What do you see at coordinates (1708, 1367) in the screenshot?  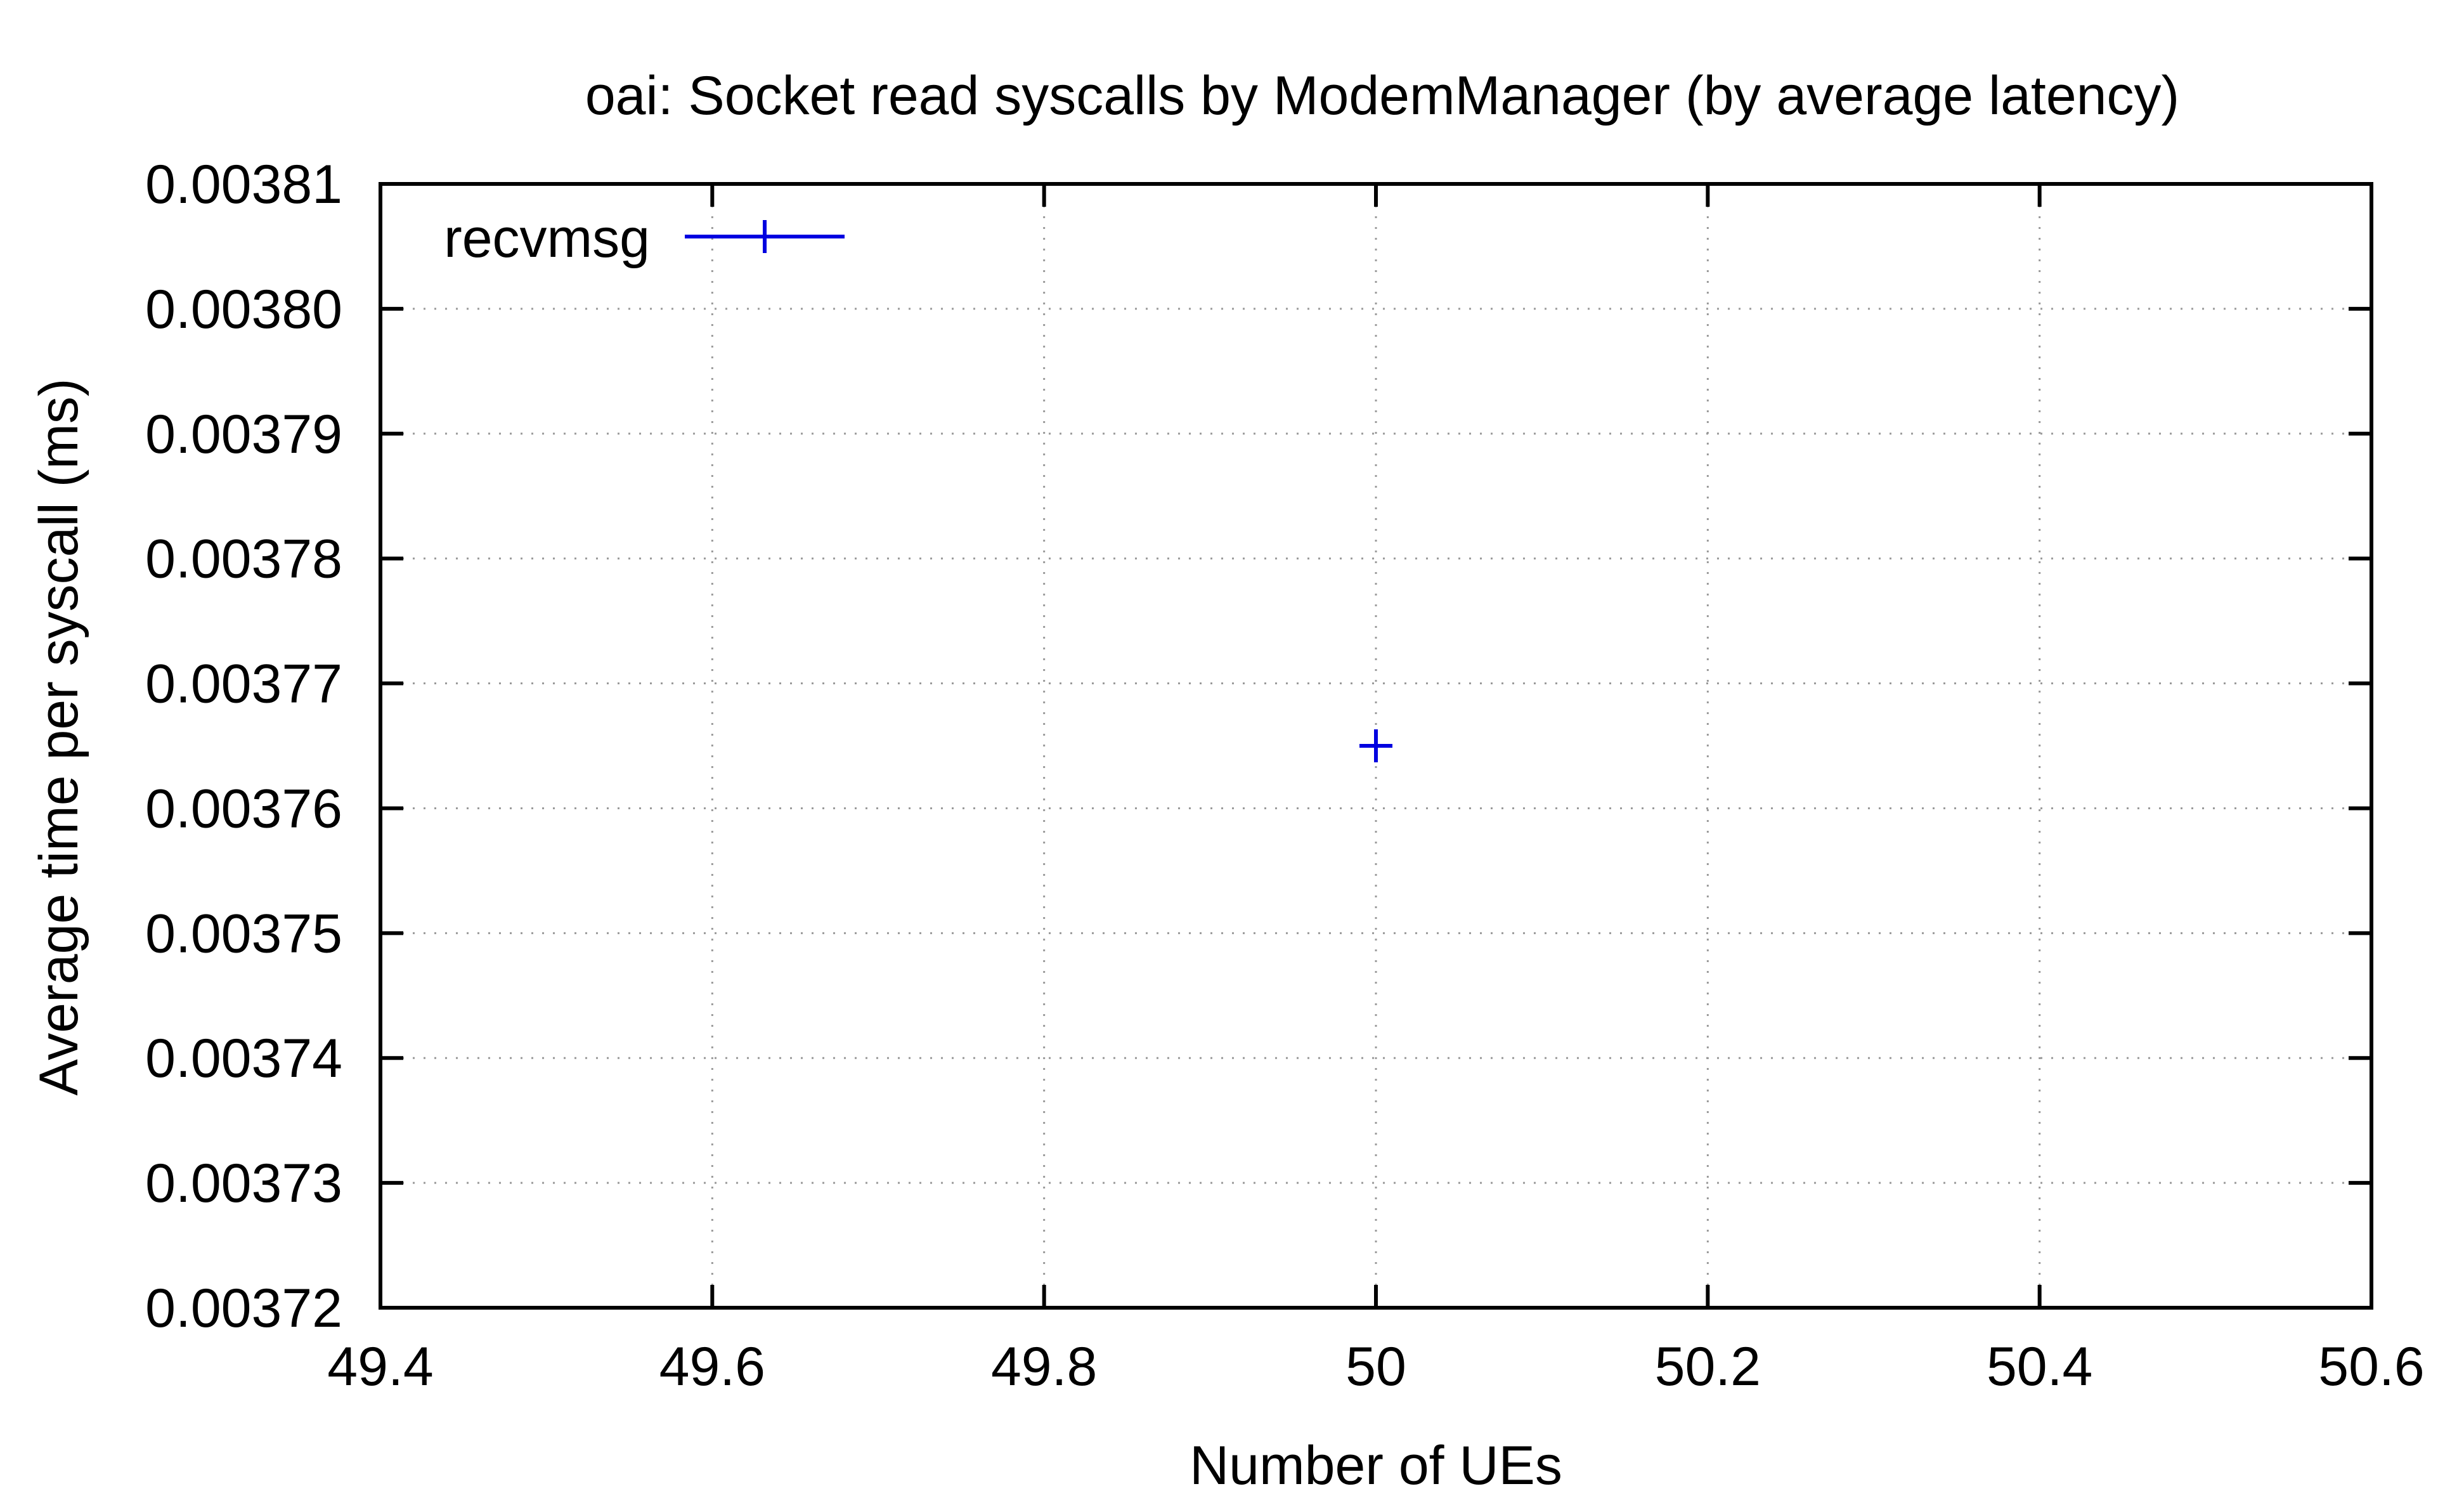 I see `x-tick-label: 50.2` at bounding box center [1708, 1367].